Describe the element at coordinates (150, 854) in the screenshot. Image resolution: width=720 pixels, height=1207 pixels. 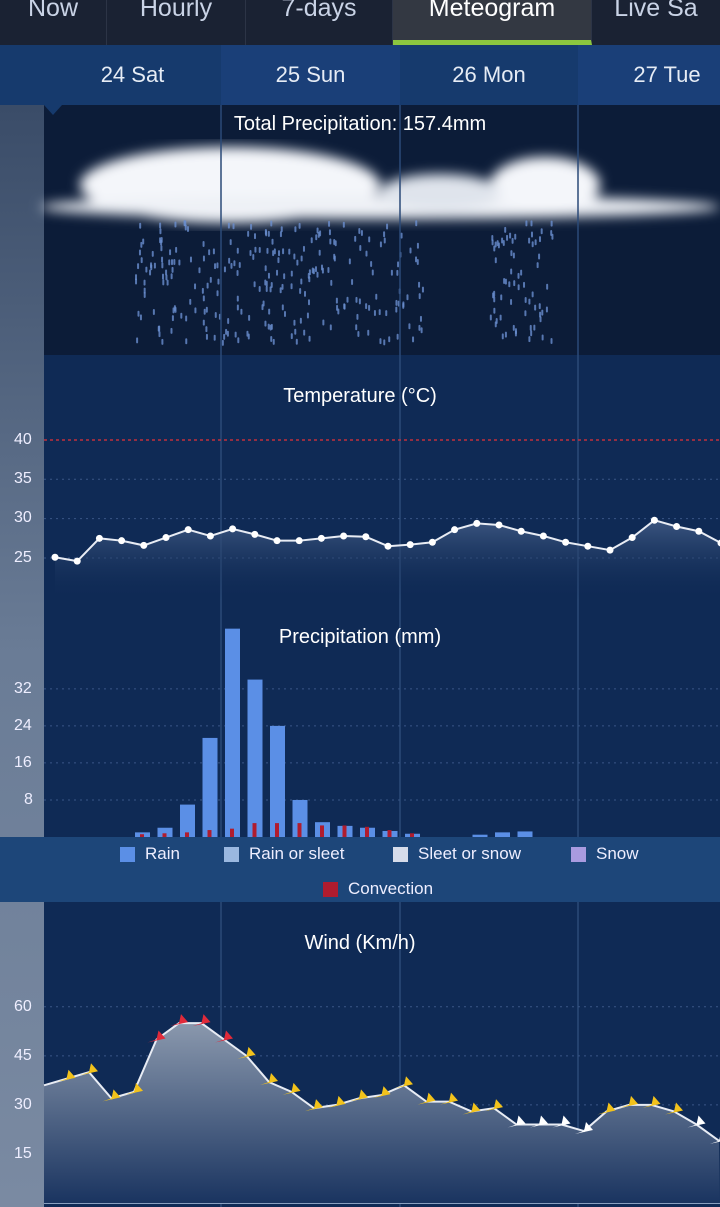
I see `legend-rain: Rain` at that location.